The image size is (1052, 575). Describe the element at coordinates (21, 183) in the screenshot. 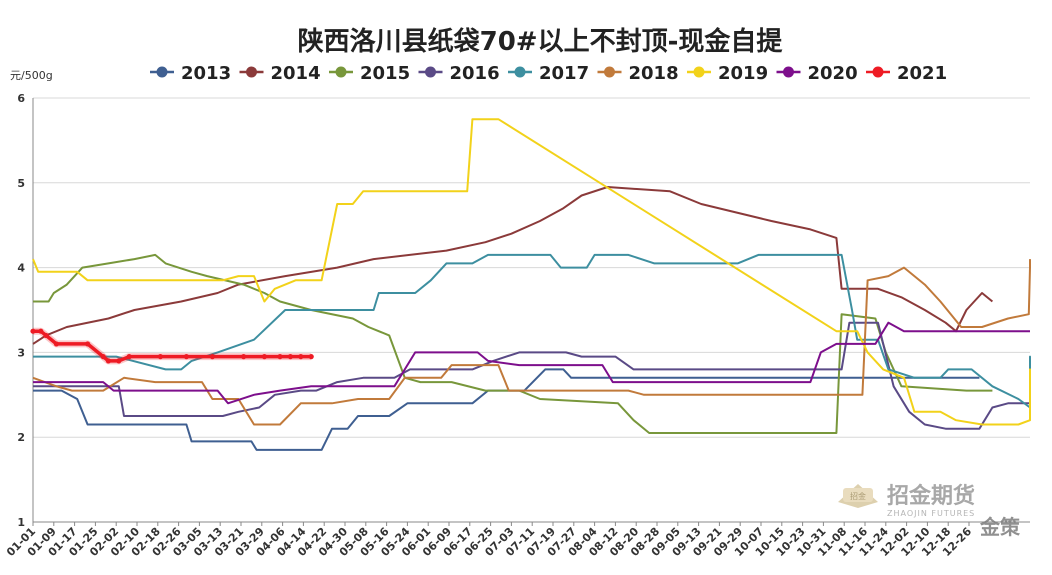

I see `y-tick-label: 5` at that location.